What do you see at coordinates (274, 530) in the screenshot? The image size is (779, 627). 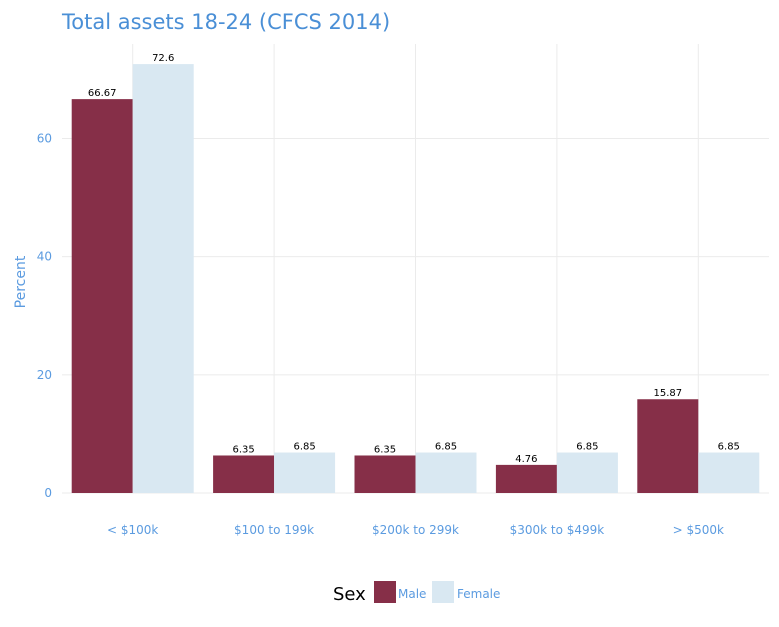 I see `x-tick-label: $100 to 199k` at bounding box center [274, 530].